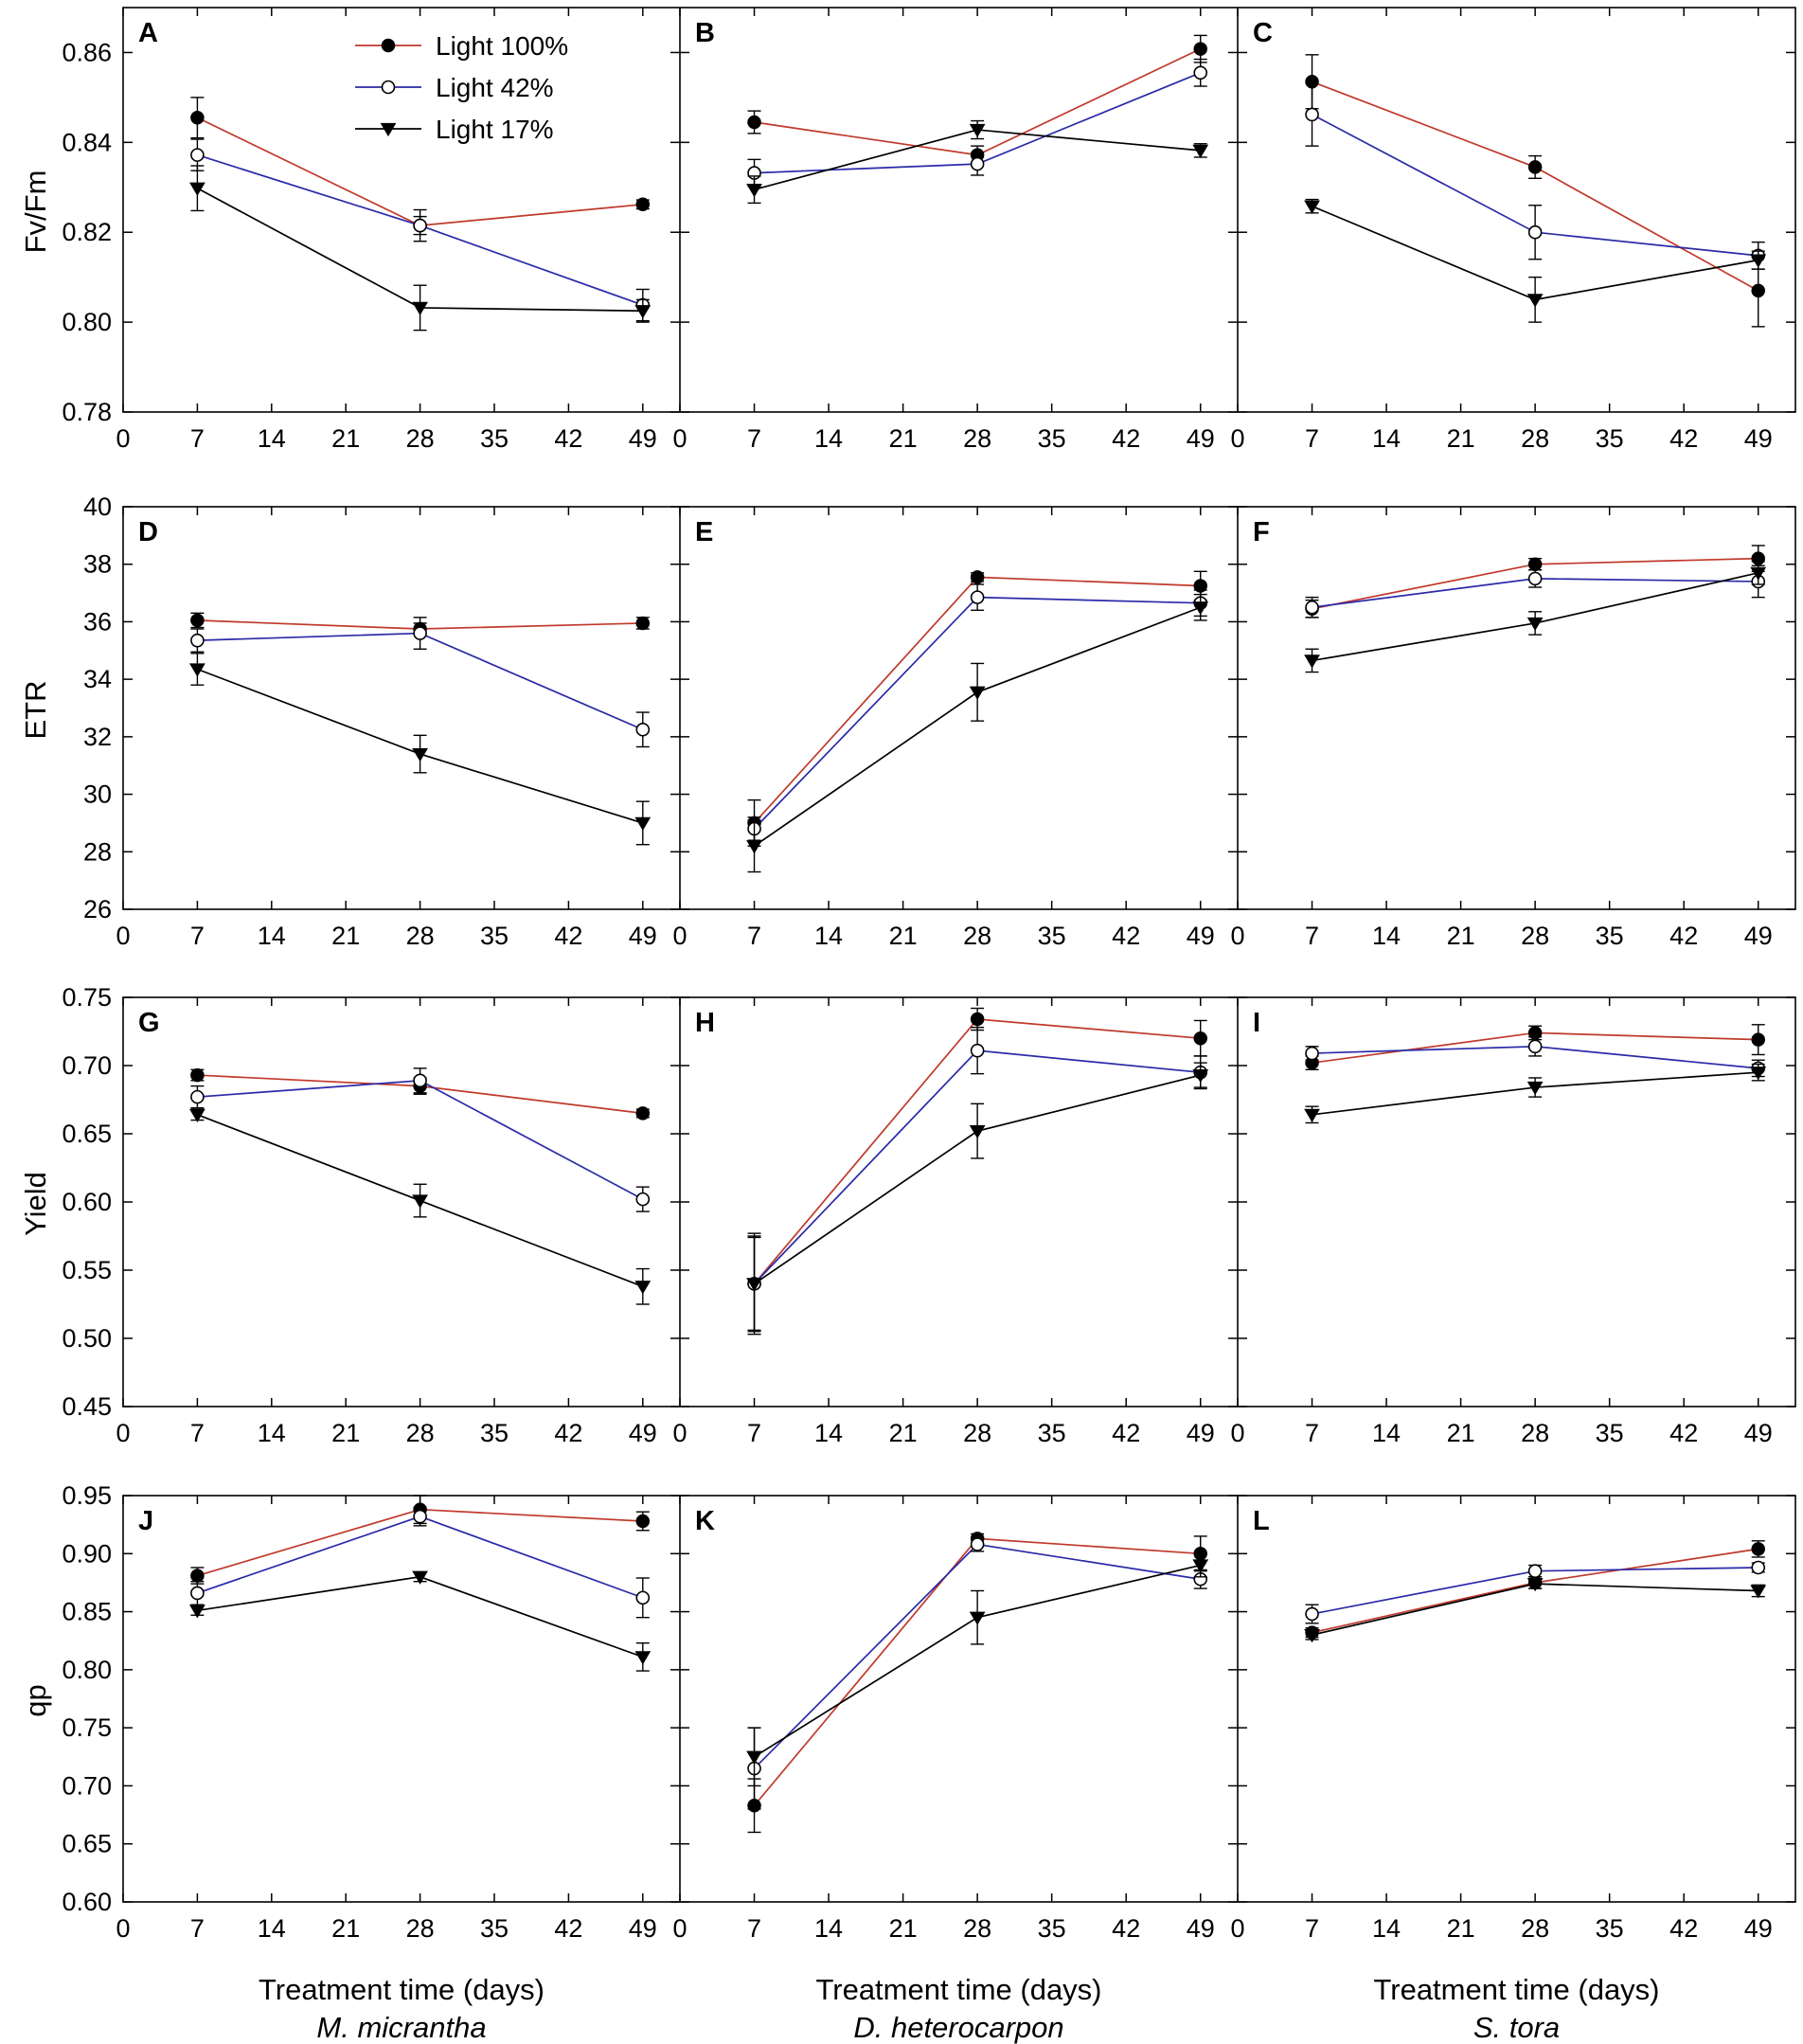  What do you see at coordinates (388, 129) in the screenshot?
I see `legend-marker` at bounding box center [388, 129].